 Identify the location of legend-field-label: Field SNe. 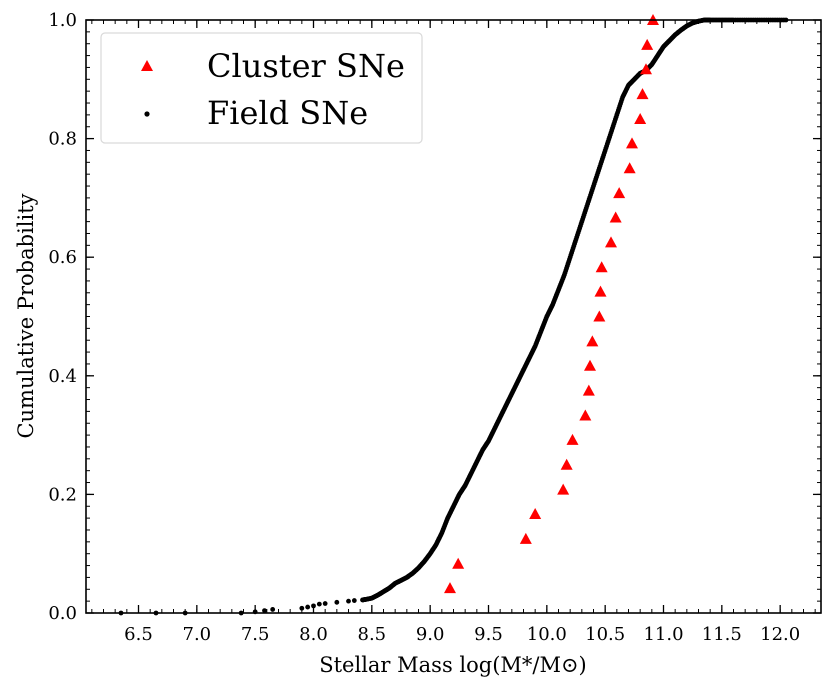
(287, 113).